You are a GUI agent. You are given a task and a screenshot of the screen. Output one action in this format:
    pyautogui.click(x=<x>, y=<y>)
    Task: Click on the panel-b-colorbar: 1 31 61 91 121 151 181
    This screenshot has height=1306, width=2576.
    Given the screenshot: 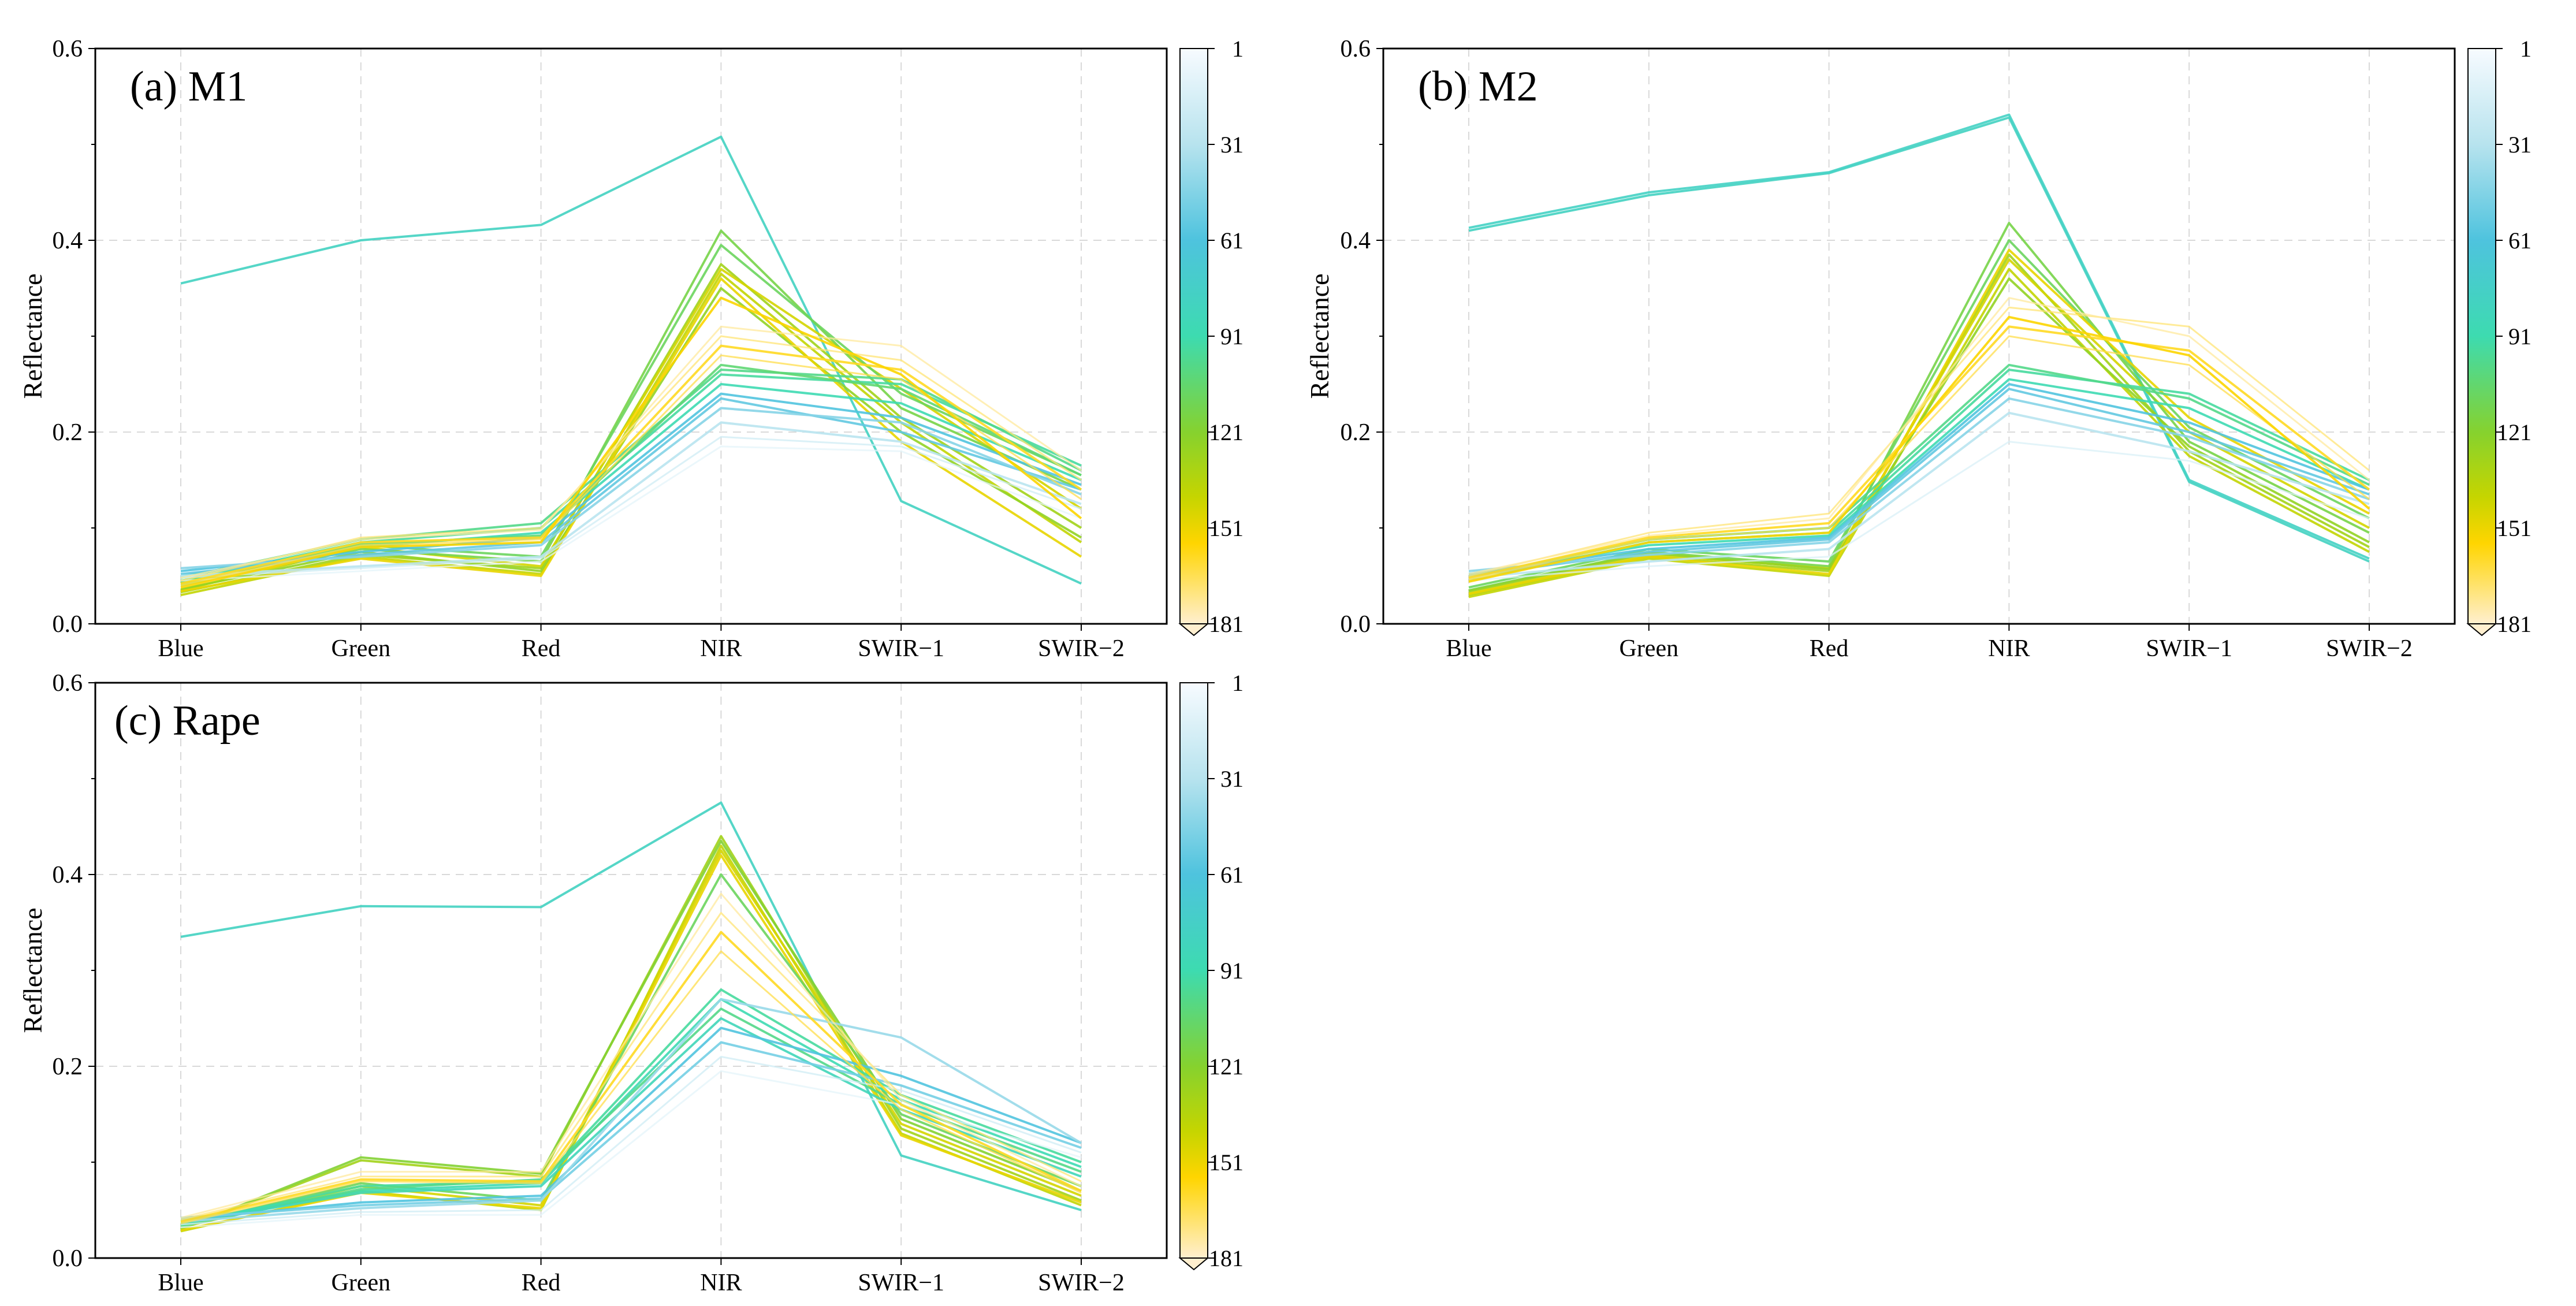 What is the action you would take?
    pyautogui.click(x=2499, y=336)
    